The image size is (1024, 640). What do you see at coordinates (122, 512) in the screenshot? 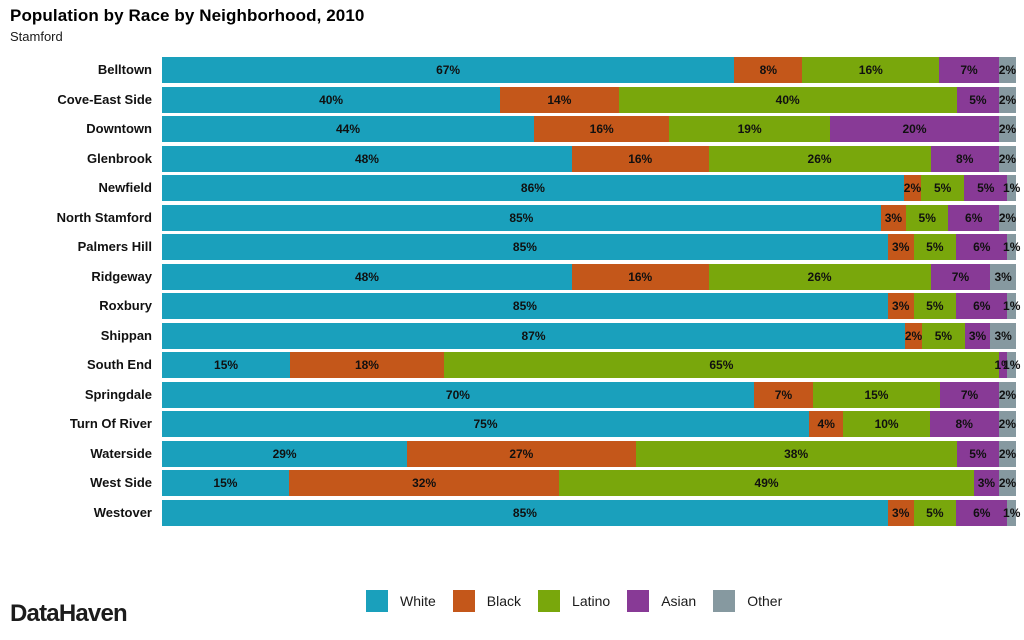
I see `neighborhood-label: Westover` at bounding box center [122, 512].